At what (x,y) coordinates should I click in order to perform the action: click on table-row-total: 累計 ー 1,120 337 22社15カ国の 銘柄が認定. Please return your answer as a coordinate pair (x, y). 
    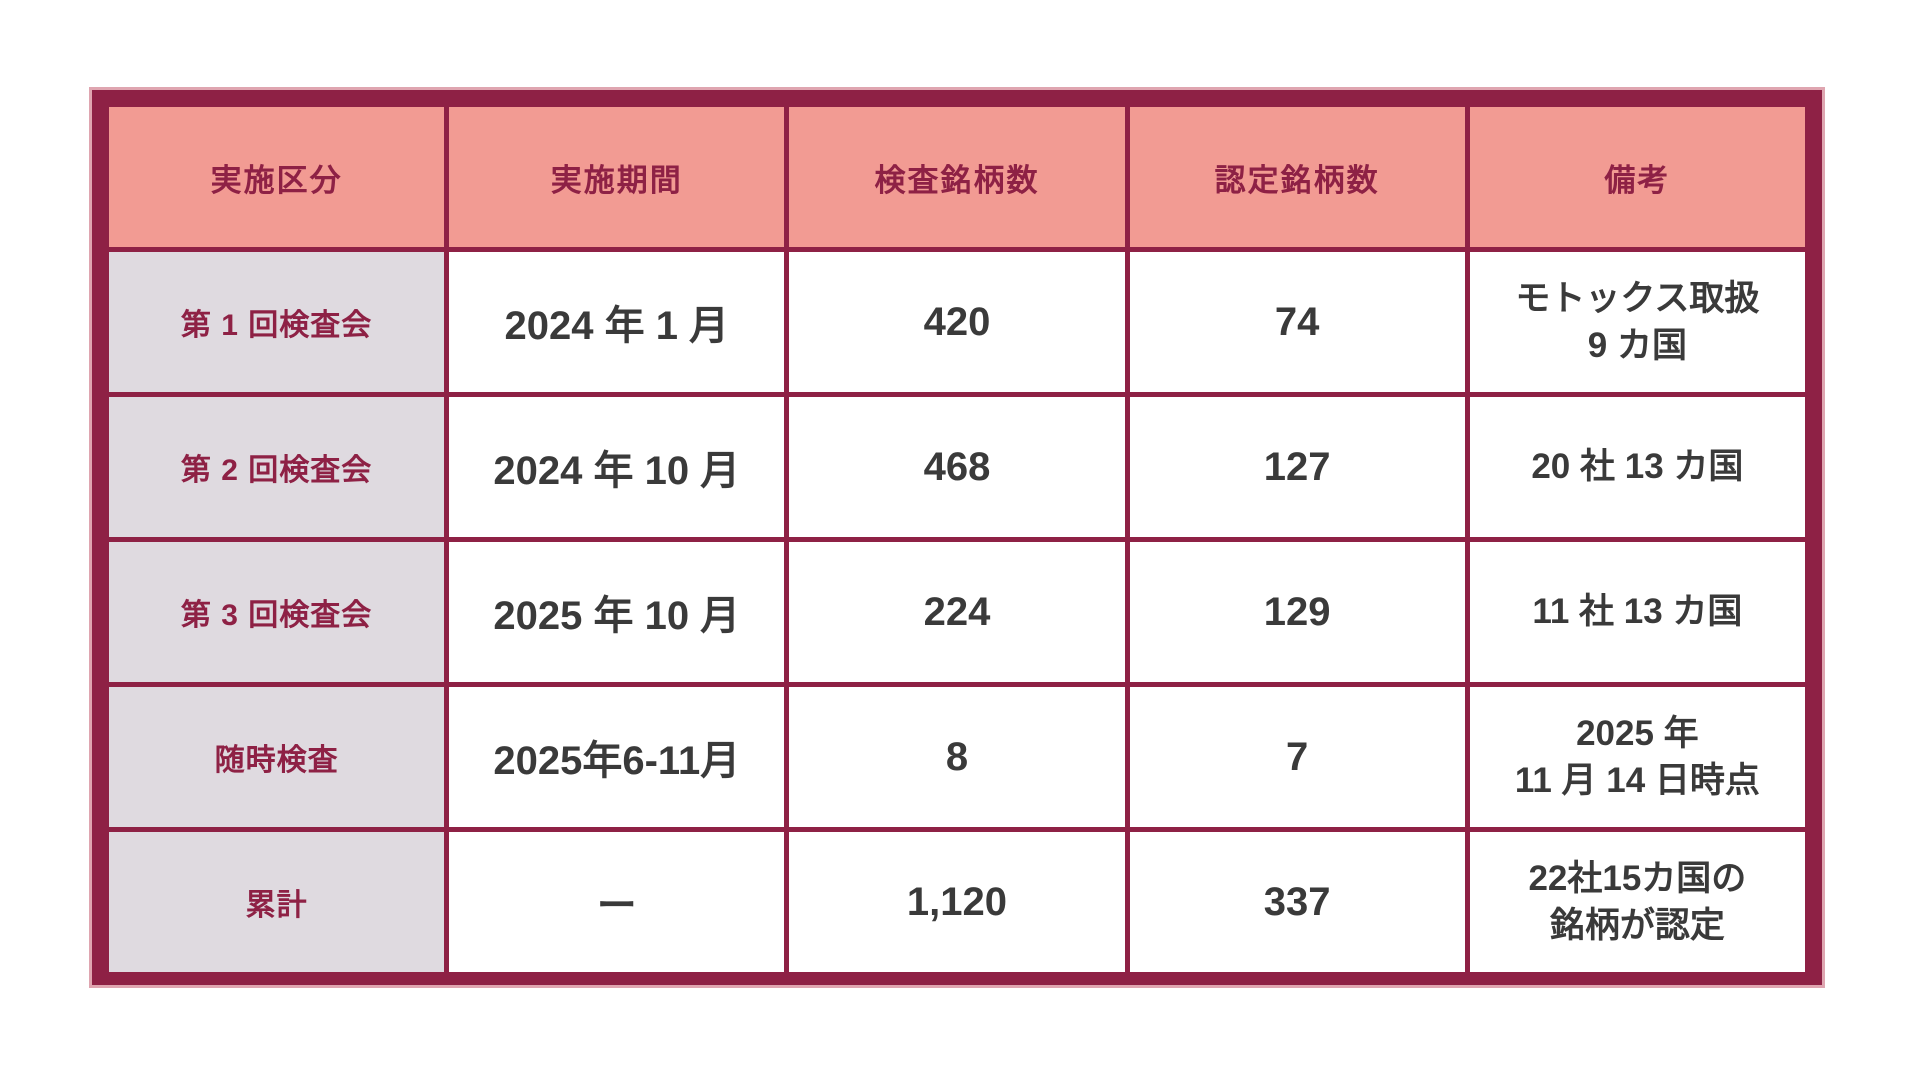
    Looking at the image, I should click on (957, 902).